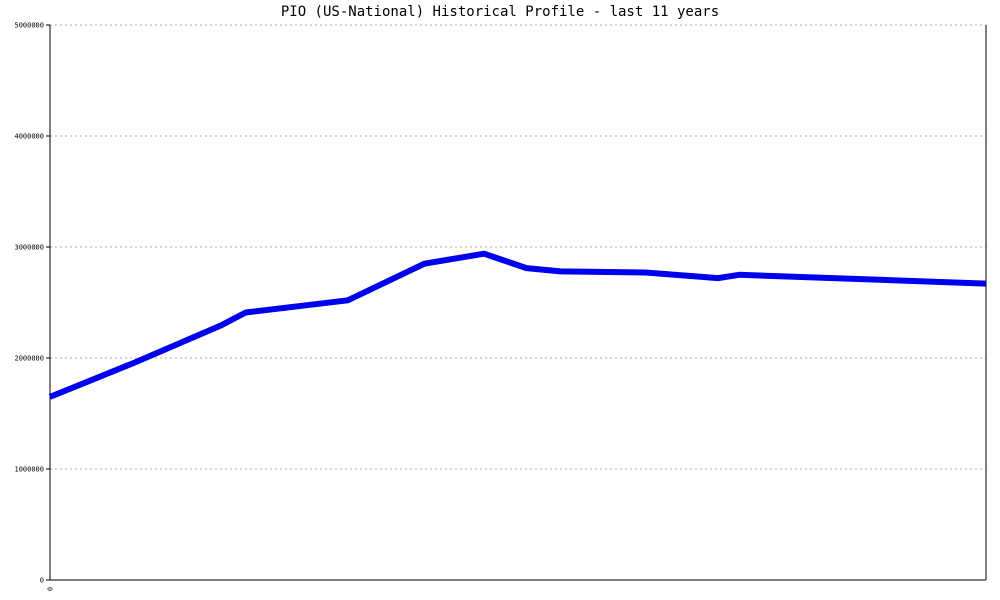  What do you see at coordinates (29, 137) in the screenshot?
I see `y-tick-label: 4000000` at bounding box center [29, 137].